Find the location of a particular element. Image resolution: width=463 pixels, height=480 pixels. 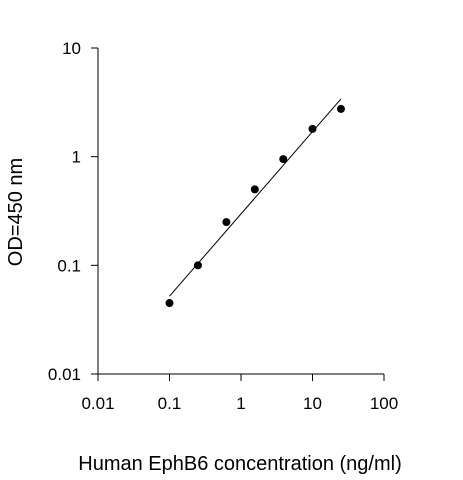

x-tick-label: 100 is located at coordinates (384, 403).